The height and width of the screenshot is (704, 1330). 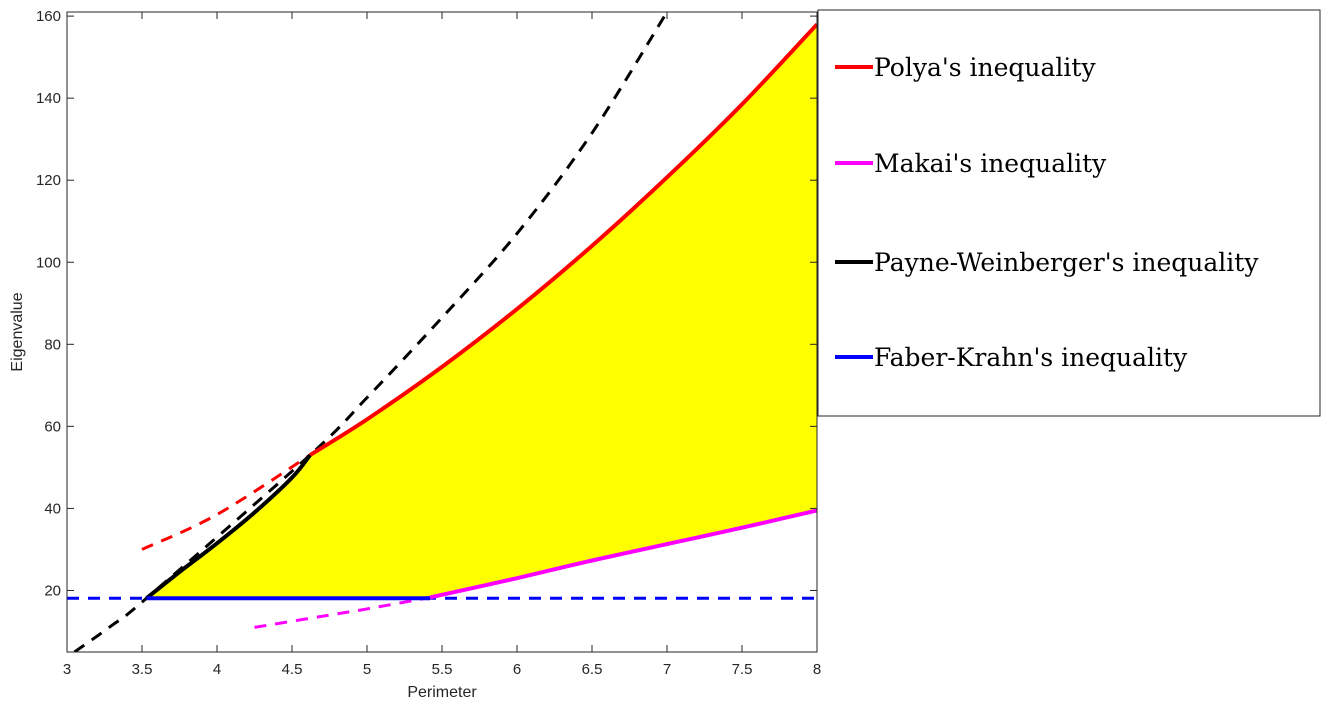 I want to click on y-tick-label: 160, so click(x=48, y=16).